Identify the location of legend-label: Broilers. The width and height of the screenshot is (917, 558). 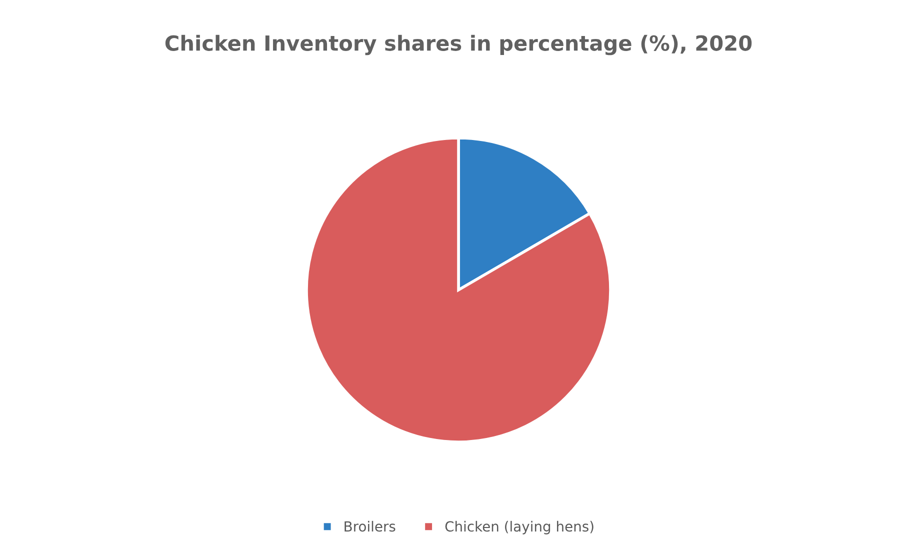
(370, 526).